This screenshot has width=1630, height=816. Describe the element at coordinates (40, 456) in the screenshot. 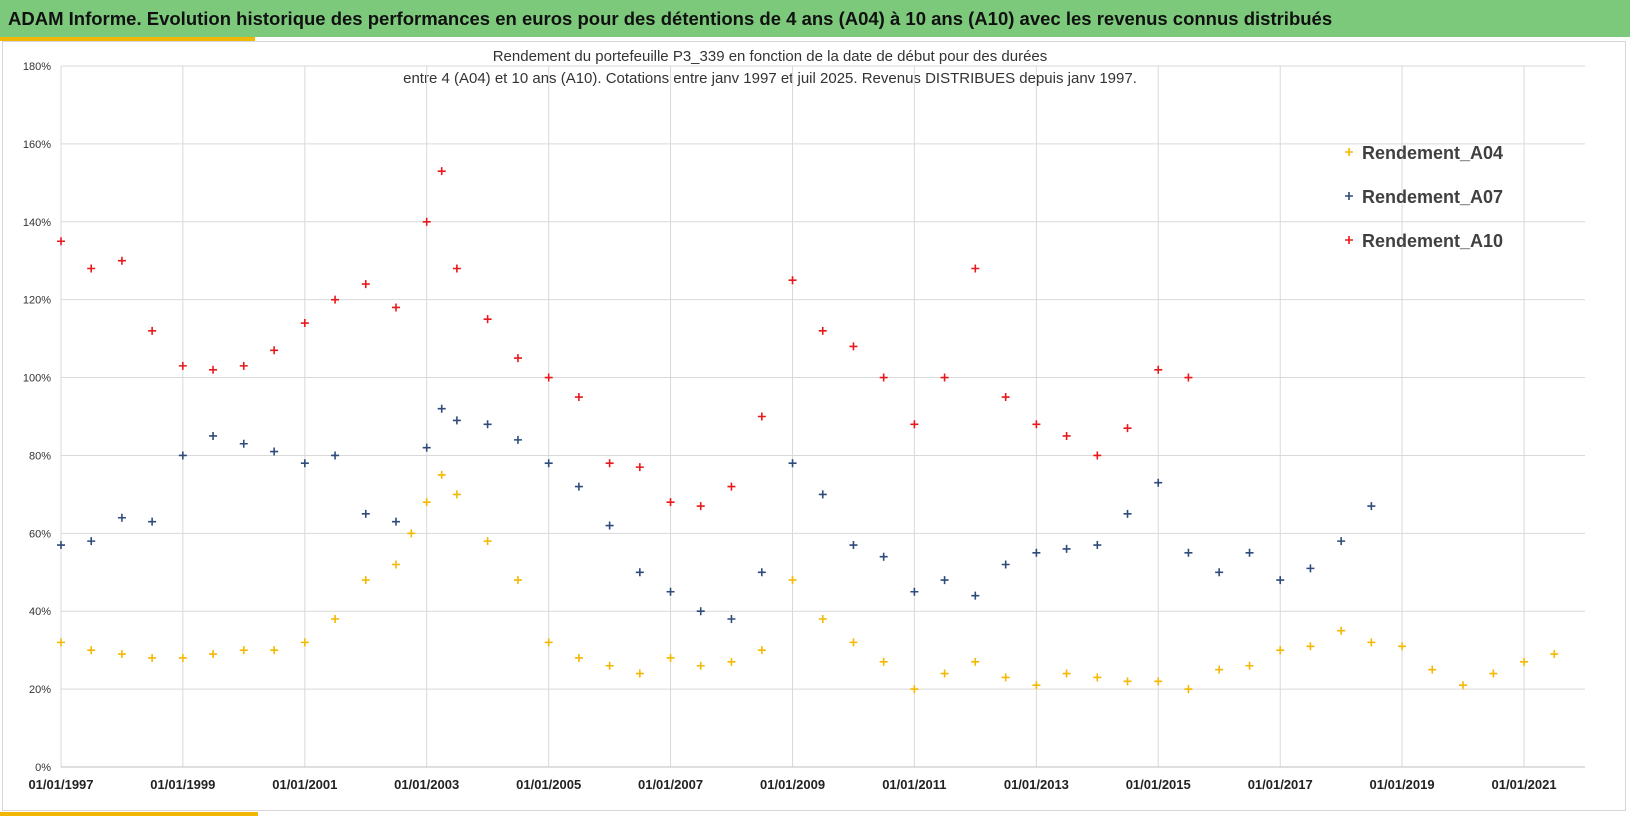

I see `y-tick-label: 80%` at that location.